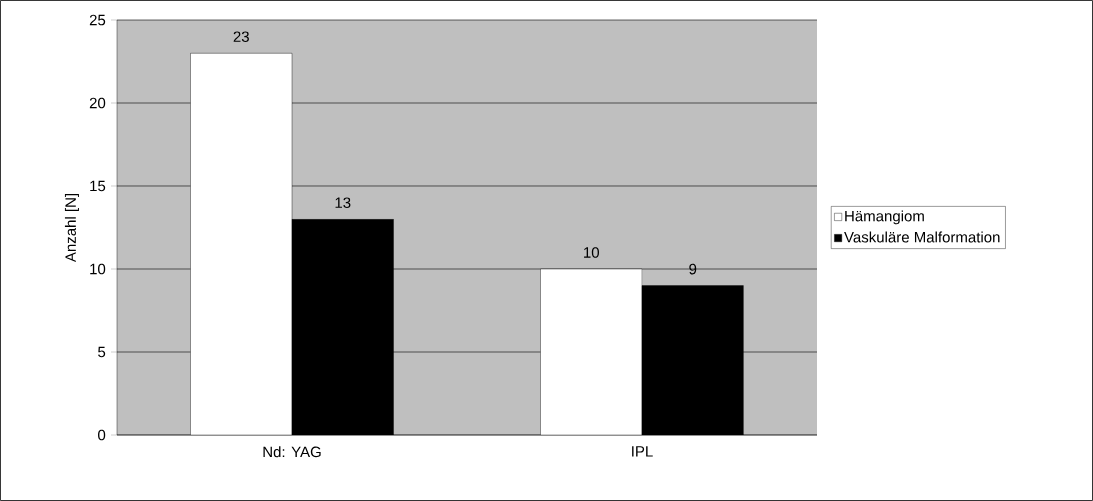 The width and height of the screenshot is (1093, 501). What do you see at coordinates (343, 202) in the screenshot?
I see `data-label: 13` at bounding box center [343, 202].